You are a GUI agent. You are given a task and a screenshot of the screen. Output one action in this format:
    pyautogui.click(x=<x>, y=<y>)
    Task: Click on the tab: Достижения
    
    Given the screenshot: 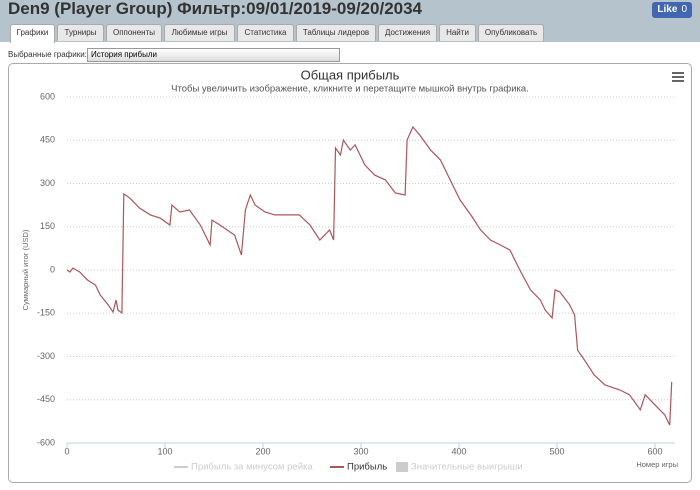 What is the action you would take?
    pyautogui.click(x=407, y=32)
    